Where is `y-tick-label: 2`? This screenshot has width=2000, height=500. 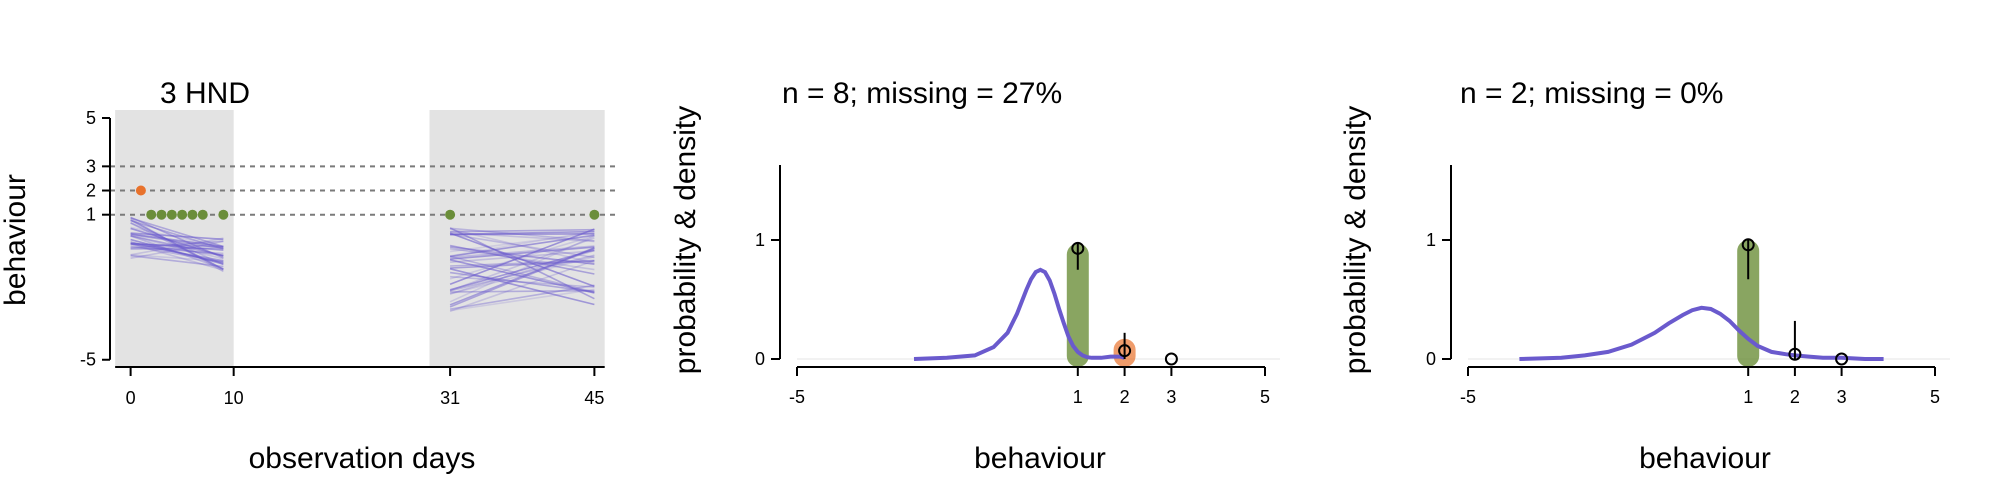 y-tick-label: 2 is located at coordinates (91, 191).